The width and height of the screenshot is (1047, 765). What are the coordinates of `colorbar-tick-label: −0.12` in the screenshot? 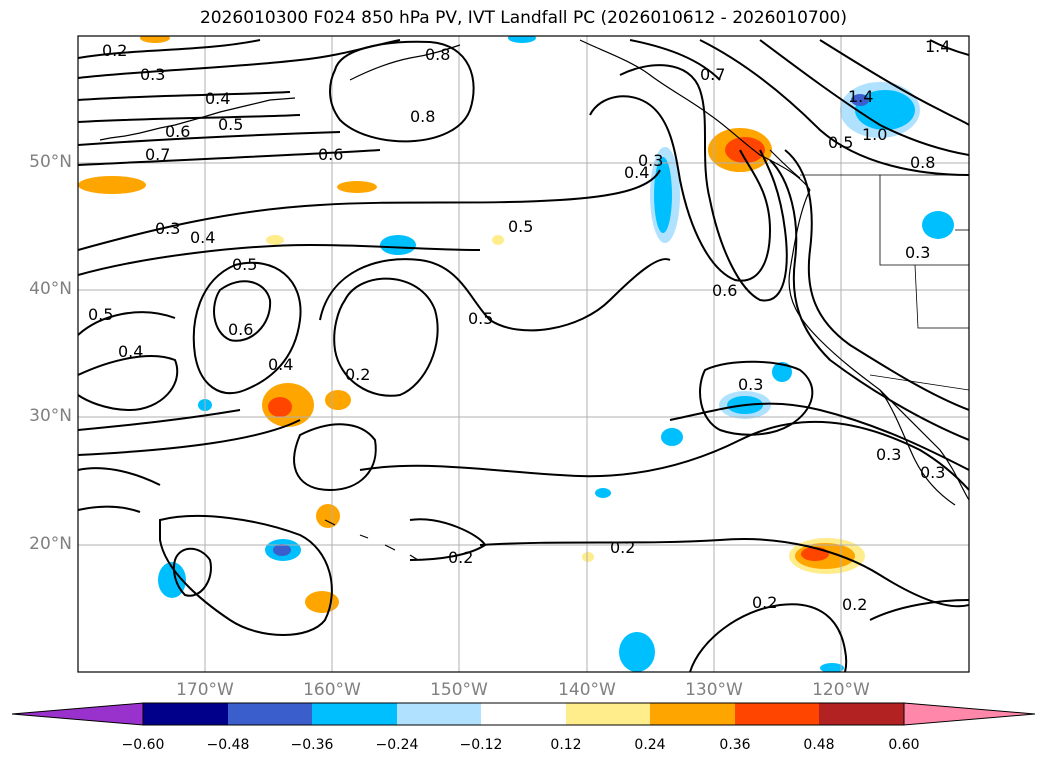 It's located at (481, 745).